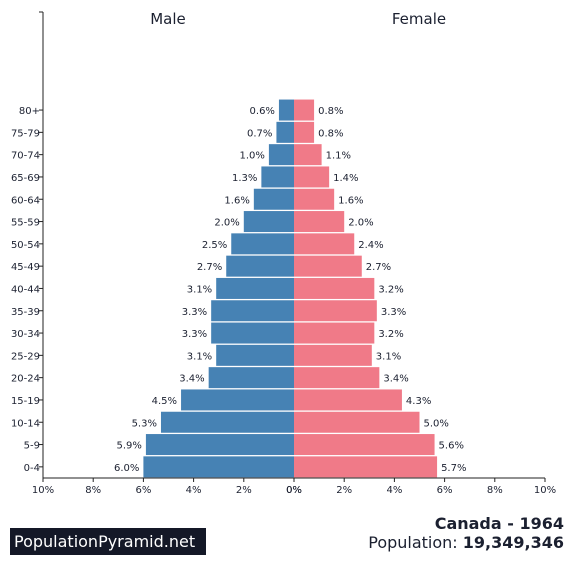 The image size is (575, 581). What do you see at coordinates (108, 541) in the screenshot?
I see `brand-logo: PopulationPyramid.net` at bounding box center [108, 541].